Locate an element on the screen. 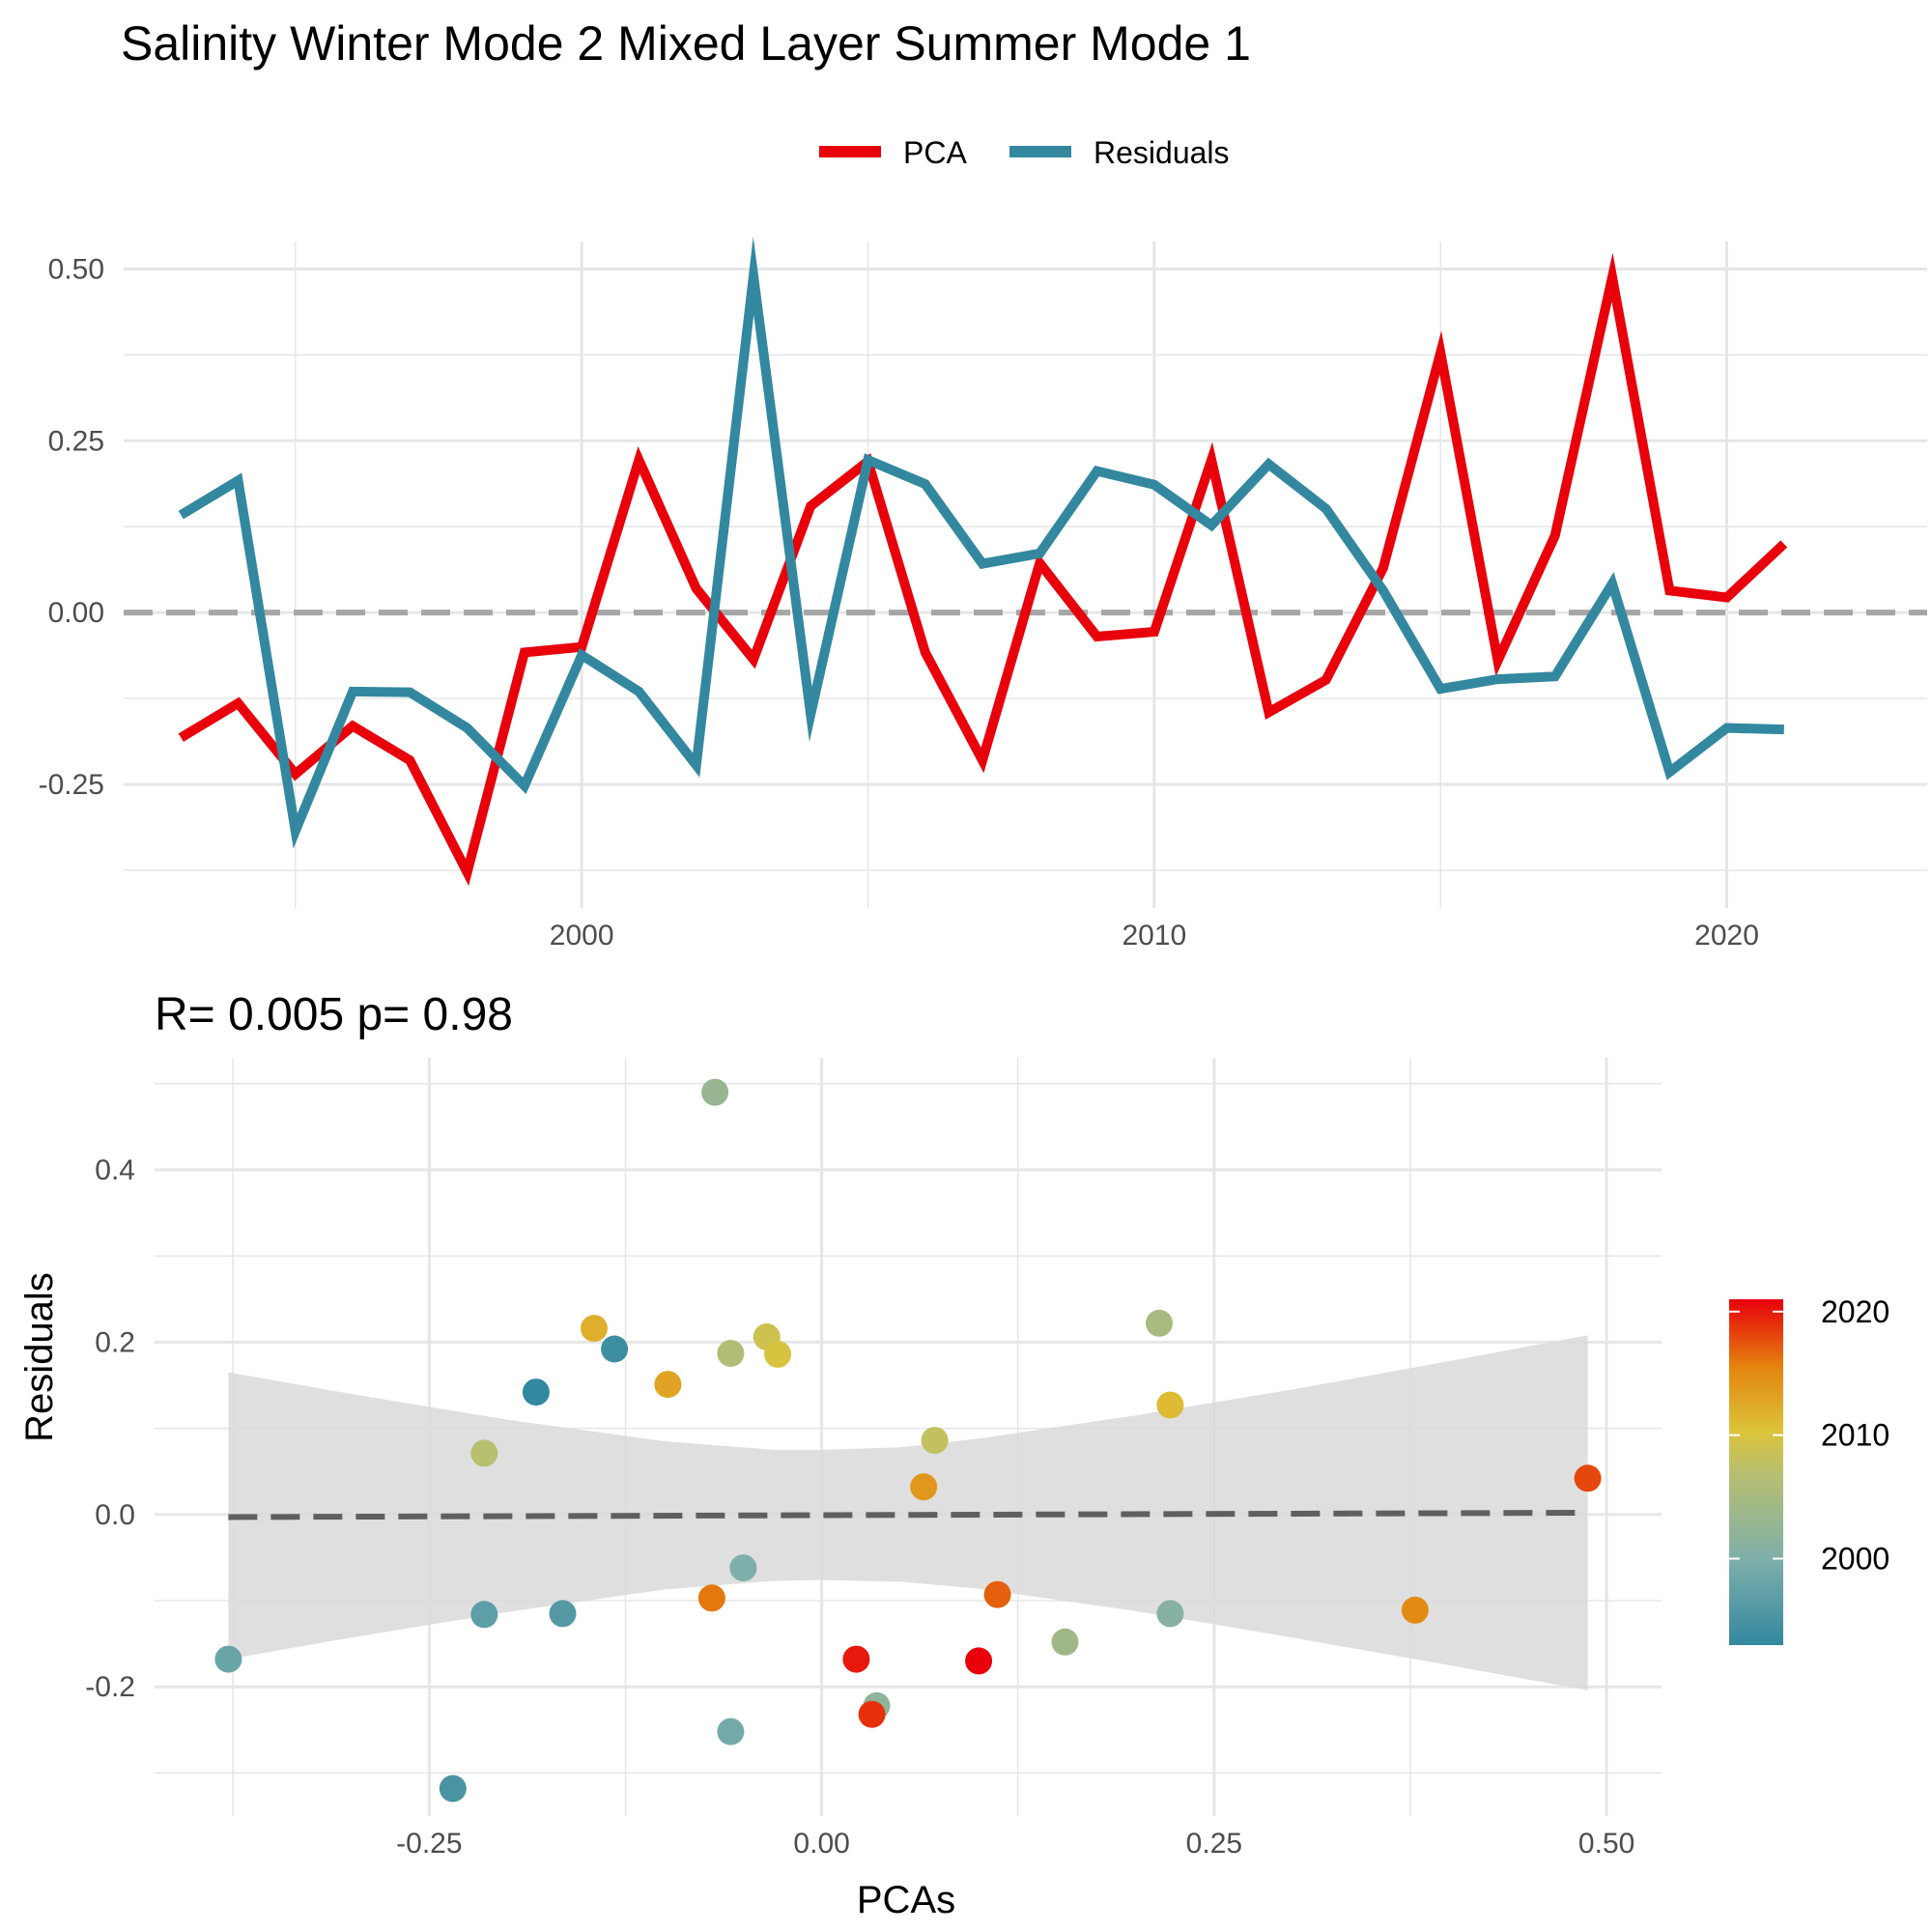 This screenshot has width=1932, height=1932. legend-residuals-label: Residuals is located at coordinates (1162, 152).